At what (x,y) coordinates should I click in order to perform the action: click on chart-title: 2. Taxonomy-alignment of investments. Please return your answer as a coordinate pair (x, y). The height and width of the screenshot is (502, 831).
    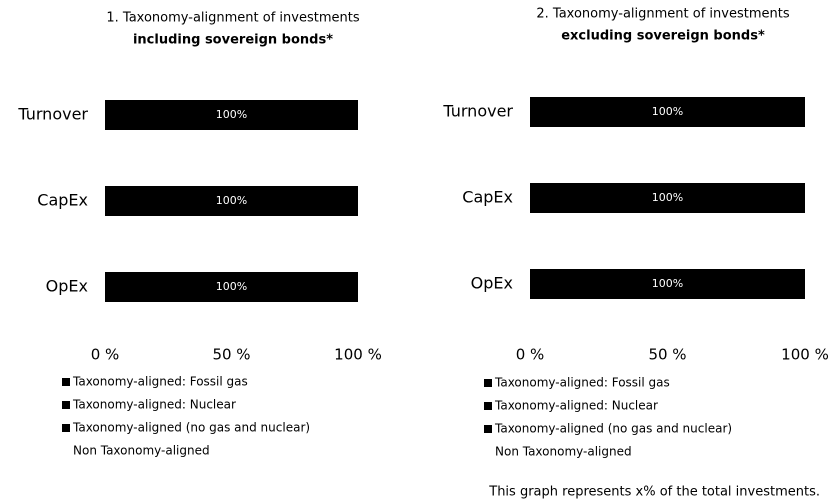
    Looking at the image, I should click on (662, 14).